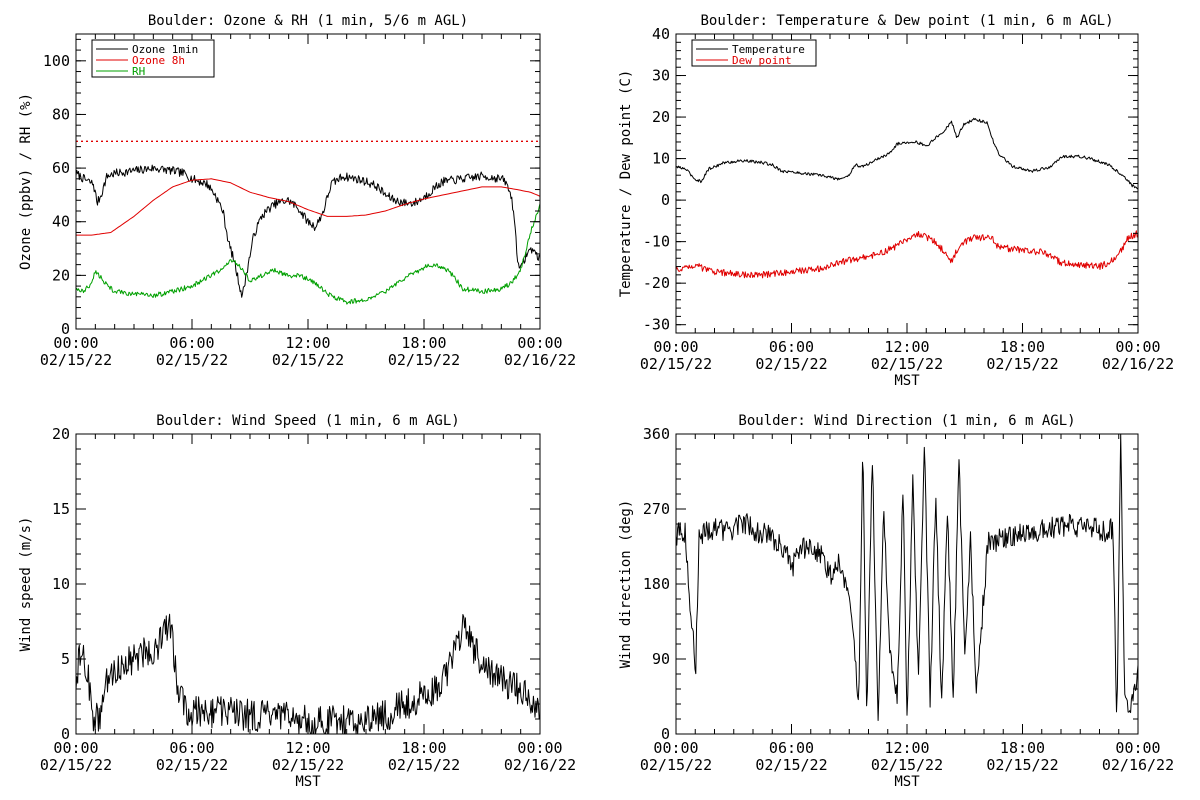 The height and width of the screenshot is (800, 1200). What do you see at coordinates (661, 76) in the screenshot?
I see `y-tick-label: 30` at bounding box center [661, 76].